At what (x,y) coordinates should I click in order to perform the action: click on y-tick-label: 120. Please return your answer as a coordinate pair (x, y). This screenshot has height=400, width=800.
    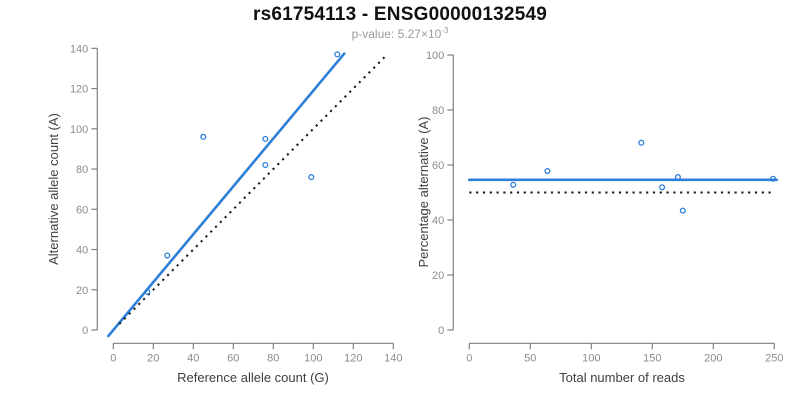
    Looking at the image, I should click on (79, 90).